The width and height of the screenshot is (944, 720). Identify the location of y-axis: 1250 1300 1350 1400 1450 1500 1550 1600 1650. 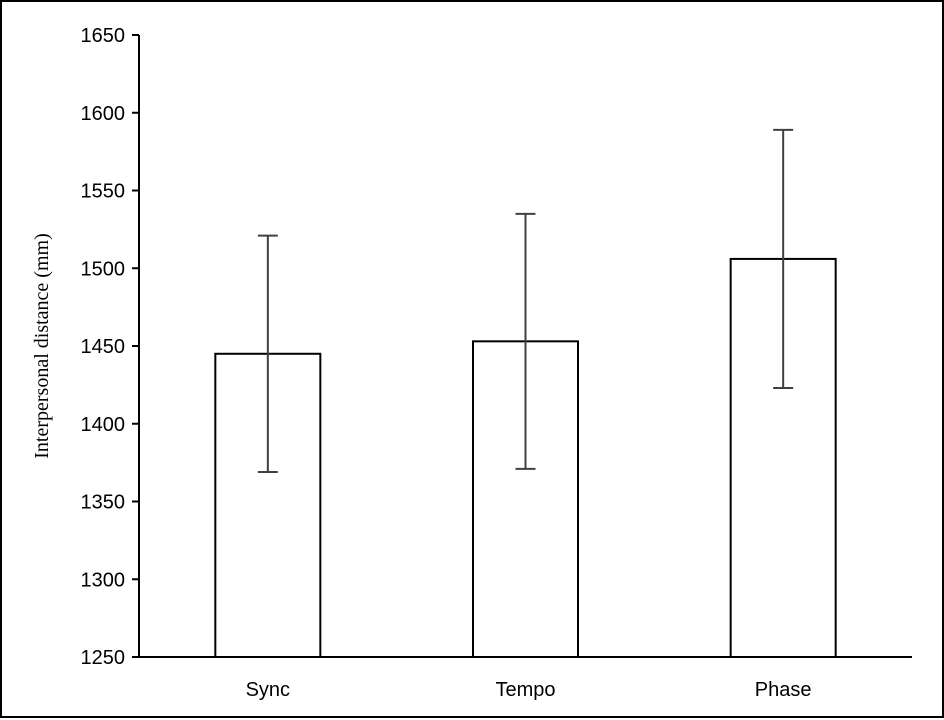
(110, 347).